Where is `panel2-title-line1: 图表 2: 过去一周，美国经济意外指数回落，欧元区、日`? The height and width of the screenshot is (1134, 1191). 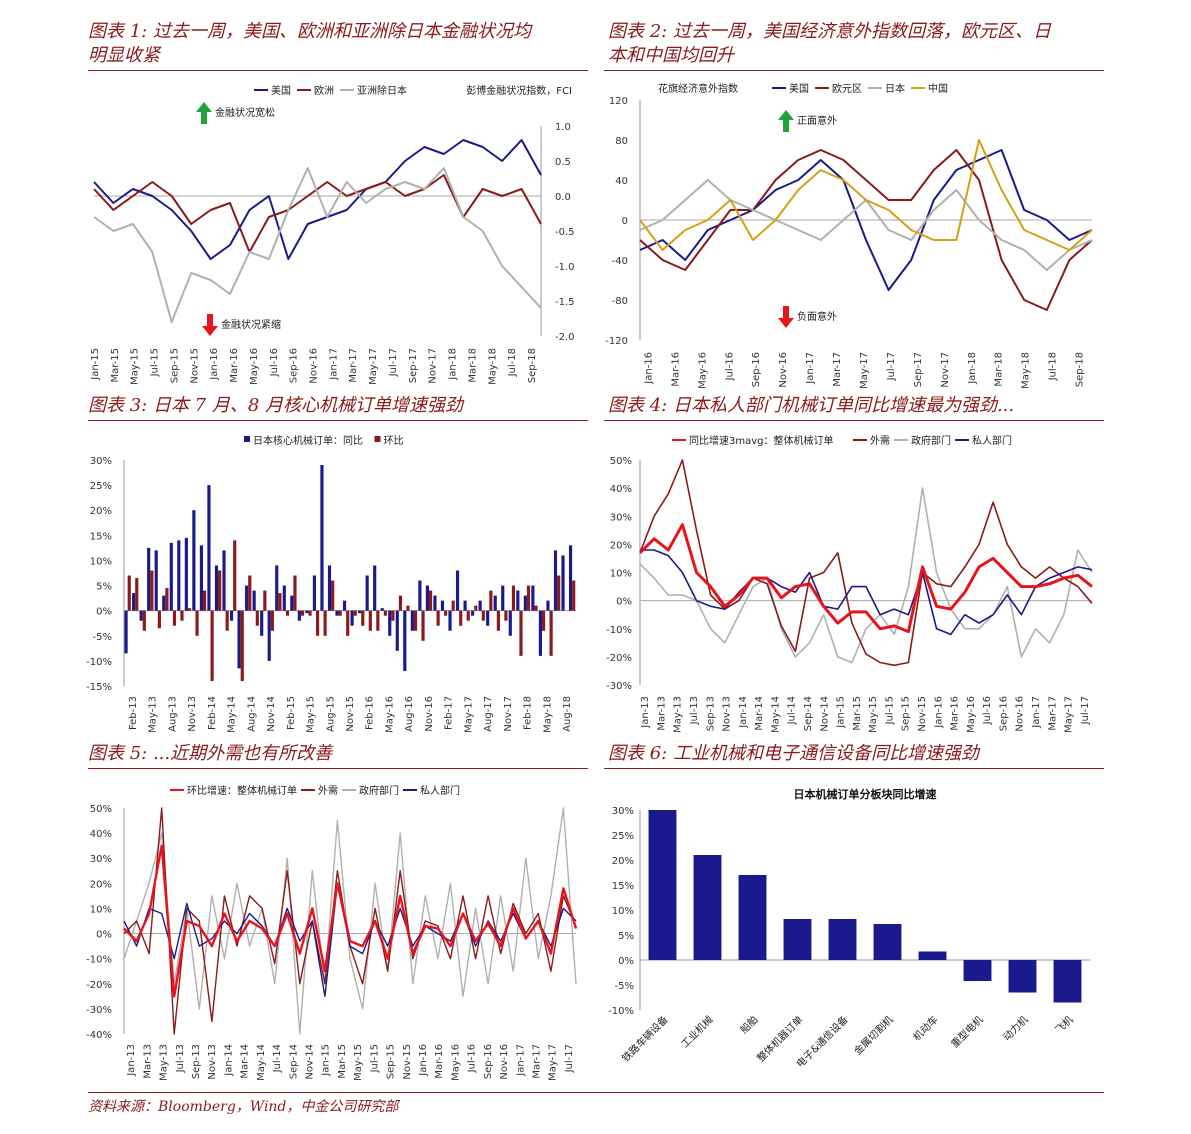
panel2-title-line1: 图表 2: 过去一周，美国经济意外指数回落，欧元区、日 is located at coordinates (829, 31).